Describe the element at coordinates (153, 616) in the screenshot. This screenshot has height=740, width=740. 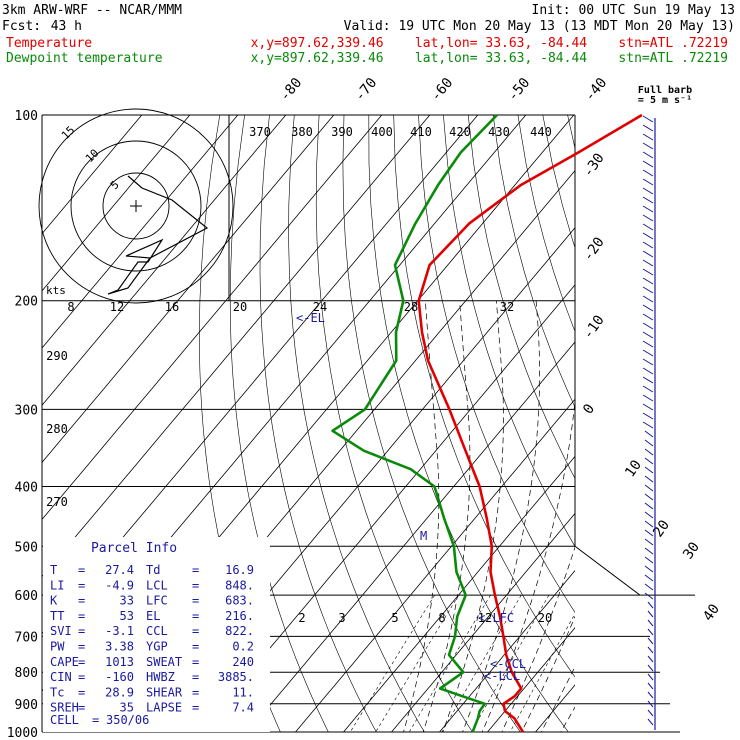
I see `parcel-param-name: EL` at that location.